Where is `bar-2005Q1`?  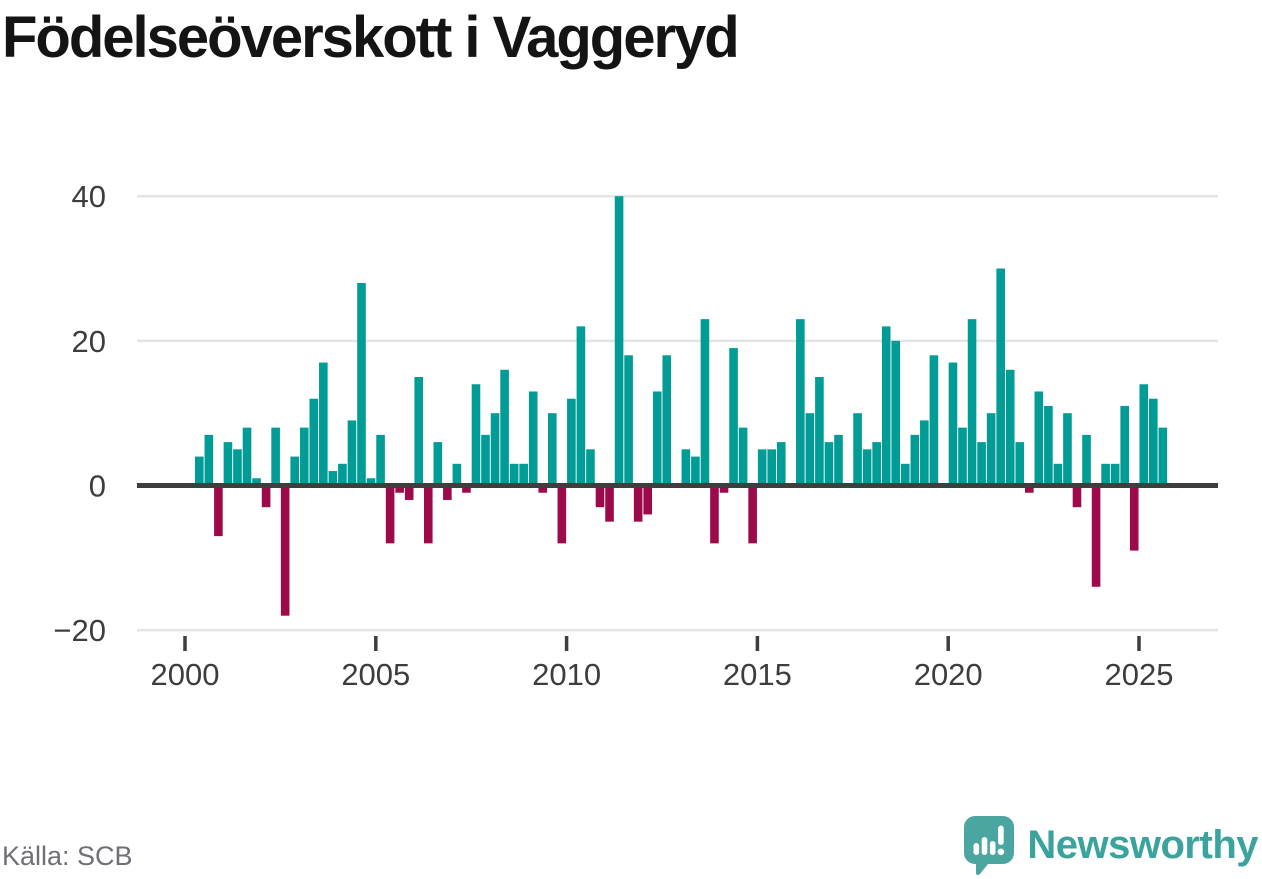
bar-2005Q1 is located at coordinates (380, 460).